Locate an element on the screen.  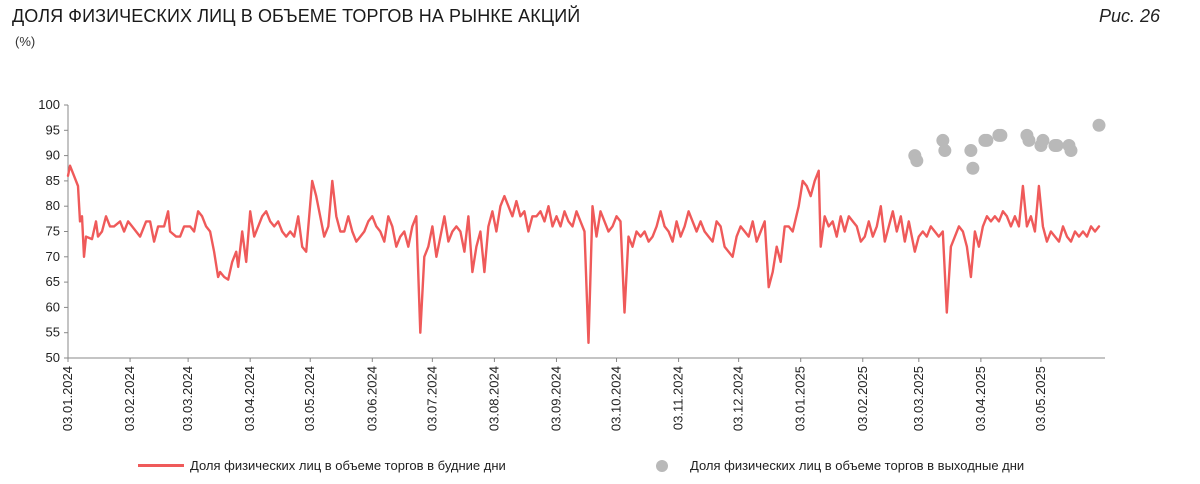
figure-number: Рис. 26 is located at coordinates (1129, 16).